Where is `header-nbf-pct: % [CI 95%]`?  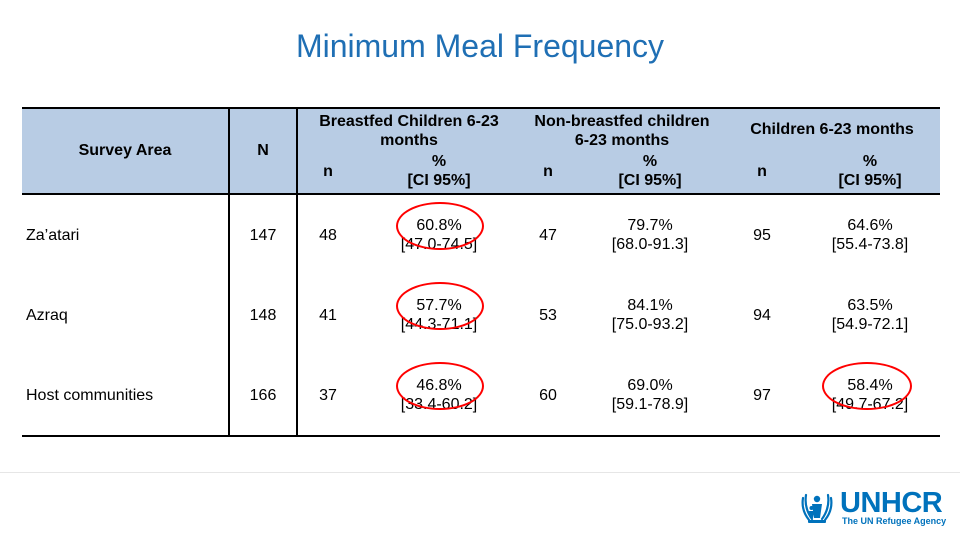 header-nbf-pct: % [CI 95%] is located at coordinates (650, 171).